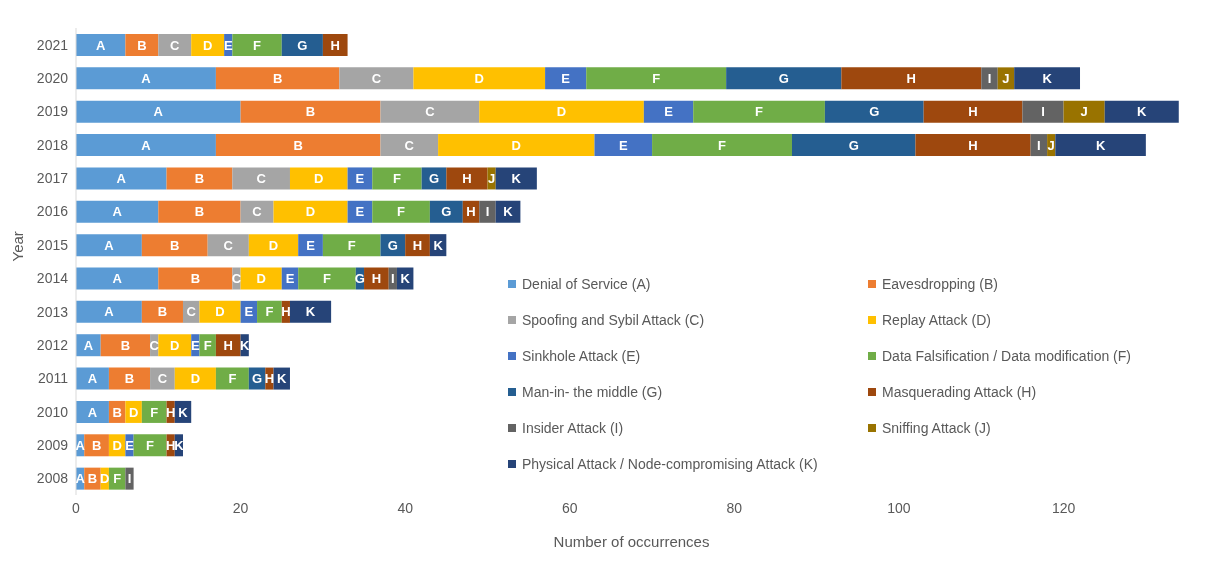 This screenshot has width=1205, height=563. Describe the element at coordinates (240, 507) in the screenshot. I see `x-tick-label: 20` at that location.